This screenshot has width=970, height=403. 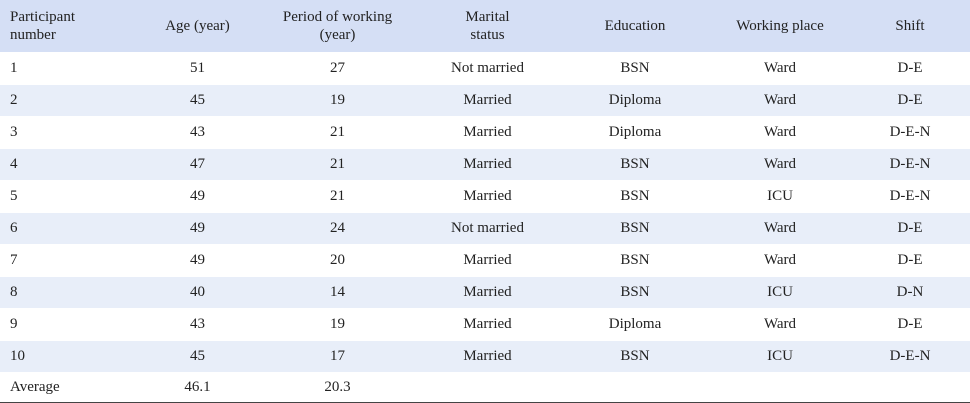 What do you see at coordinates (337, 68) in the screenshot?
I see `cell: 27` at bounding box center [337, 68].